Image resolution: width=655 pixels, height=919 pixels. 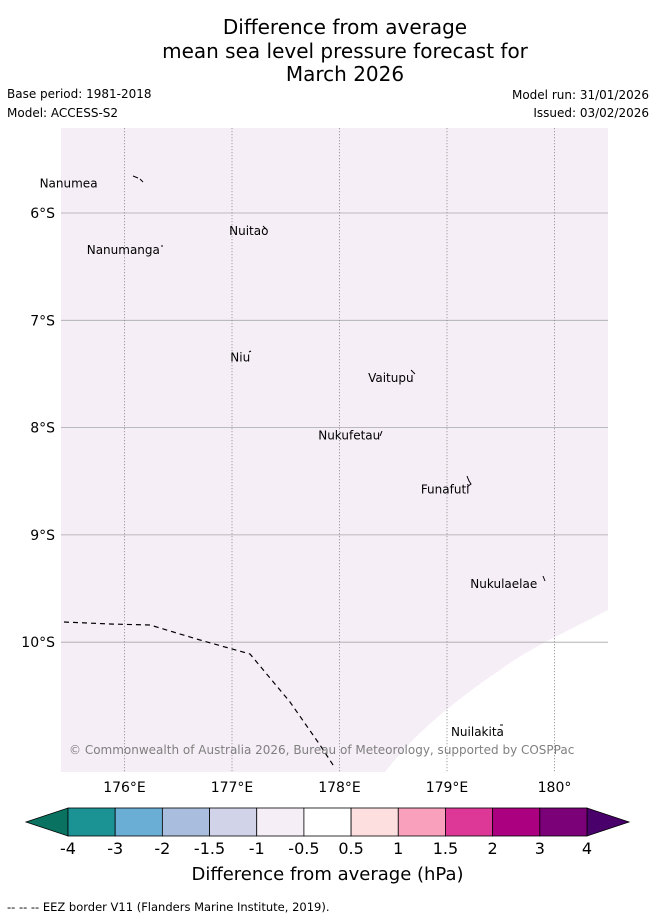 I want to click on colorbar-tick-label: -4, so click(x=68, y=848).